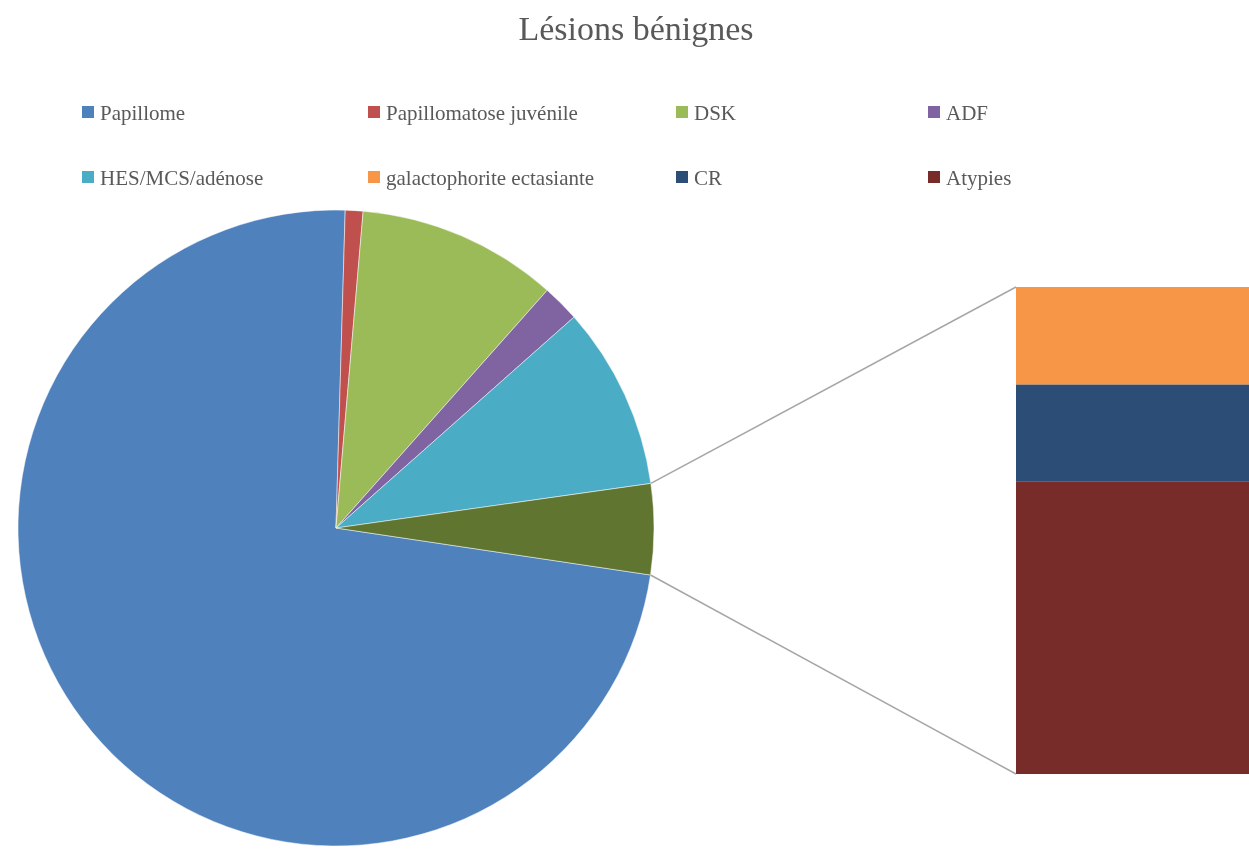 This screenshot has height=850, width=1249. Describe the element at coordinates (182, 178) in the screenshot. I see `legend-label: HES/MCS/adénose` at that location.